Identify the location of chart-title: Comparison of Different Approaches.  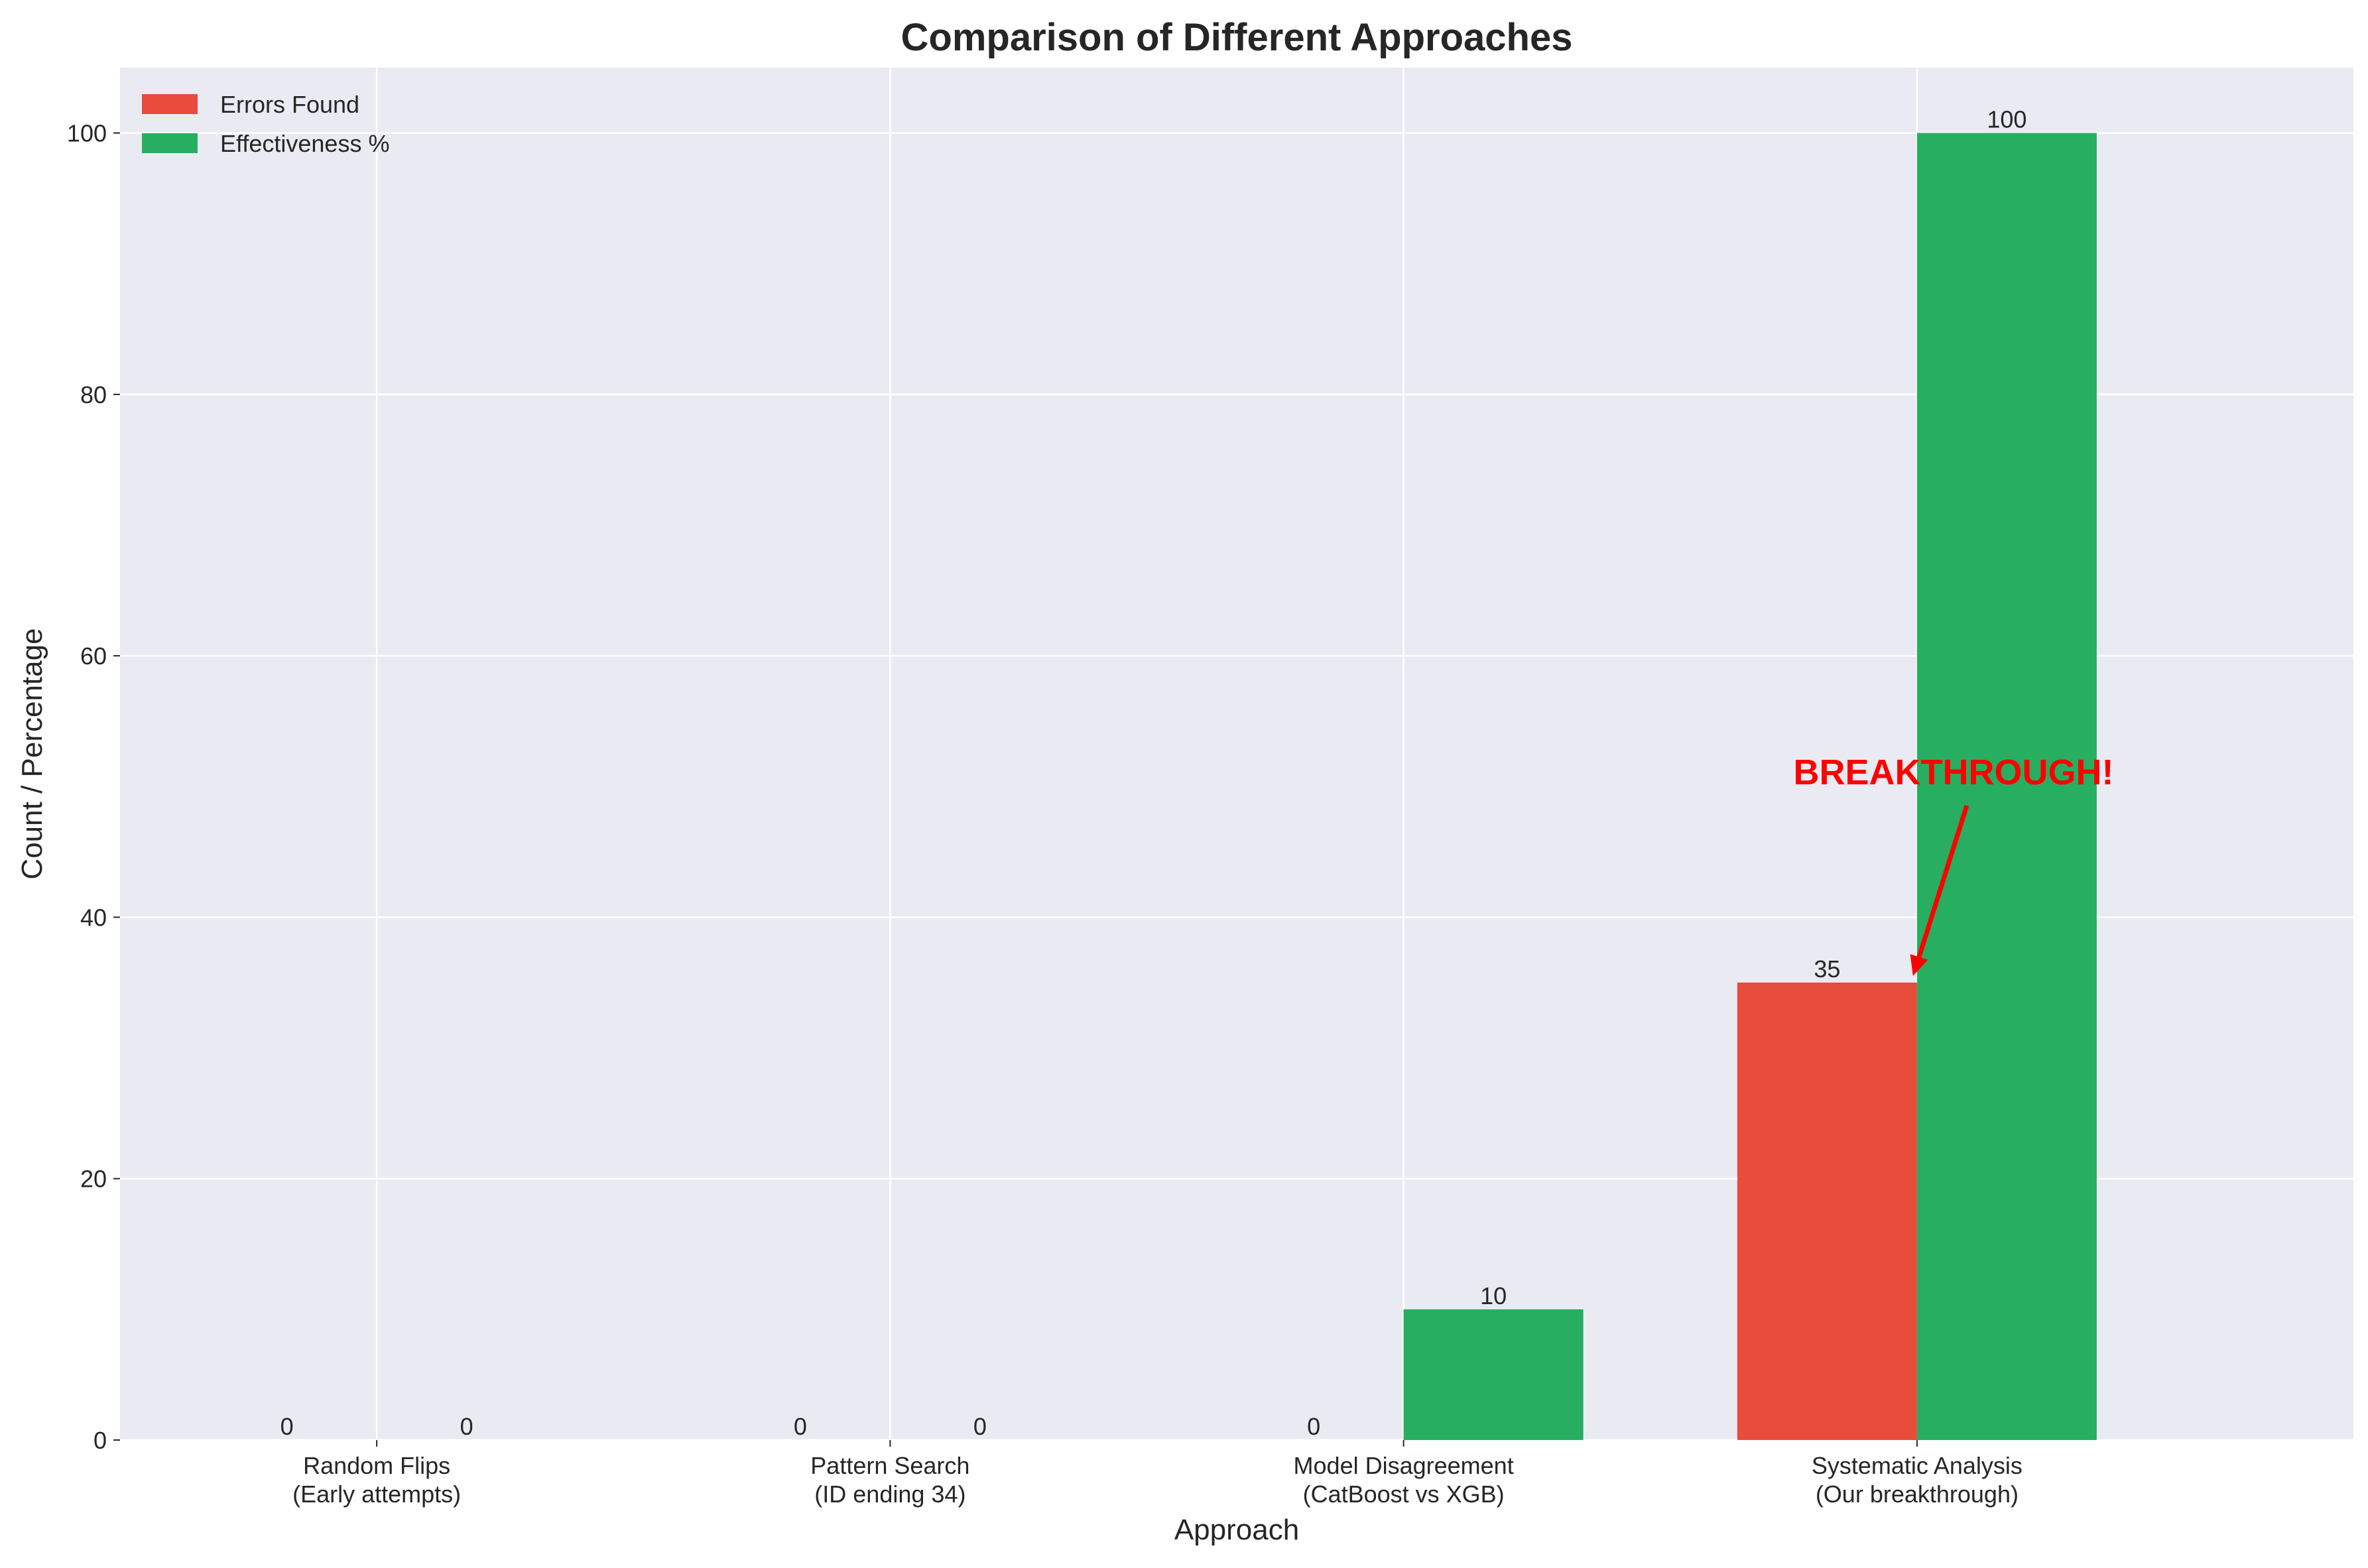
(1237, 37).